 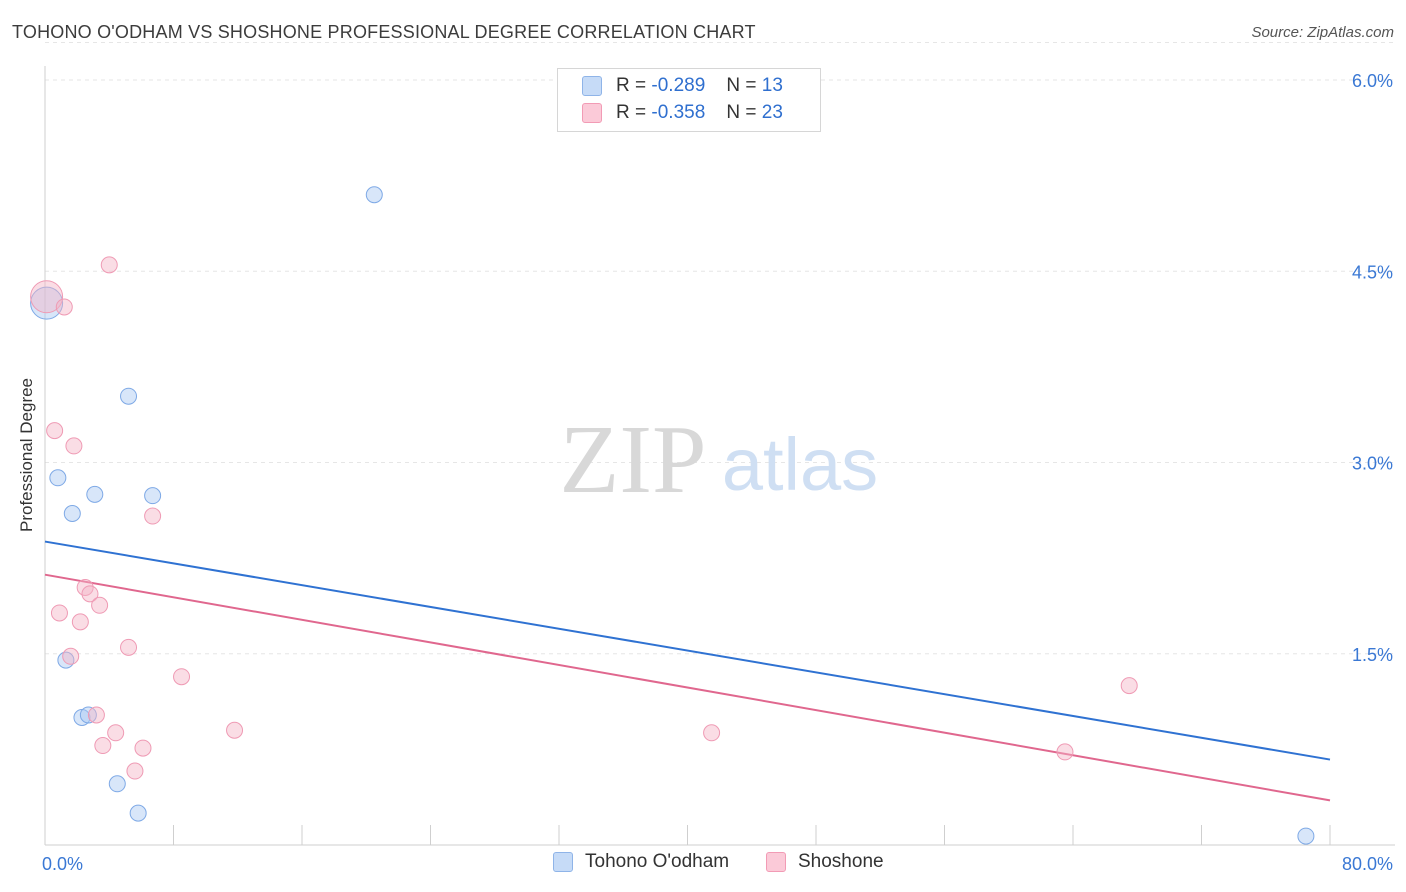 I want to click on stats-row-tohono: R = -0.289 N = 13, so click(x=682, y=86).